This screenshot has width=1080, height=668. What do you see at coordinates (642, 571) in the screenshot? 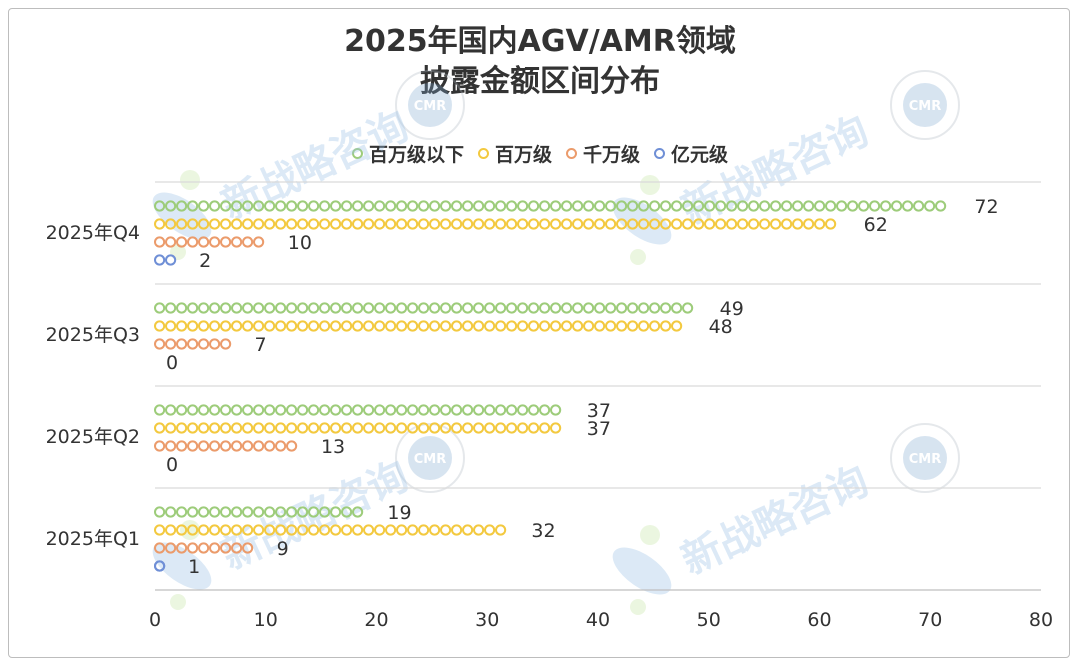
I see `watermark-blob` at bounding box center [642, 571].